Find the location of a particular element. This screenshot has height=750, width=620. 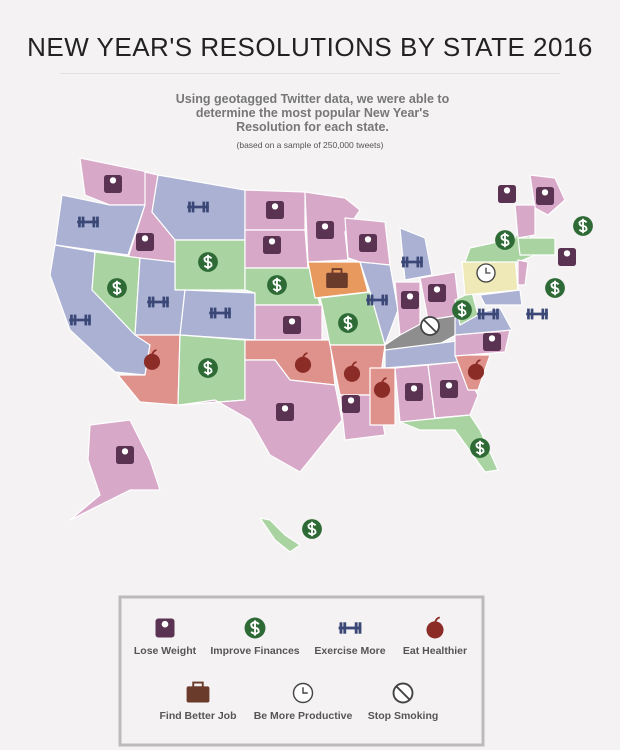

legend-label: Be More Productive is located at coordinates (303, 716).